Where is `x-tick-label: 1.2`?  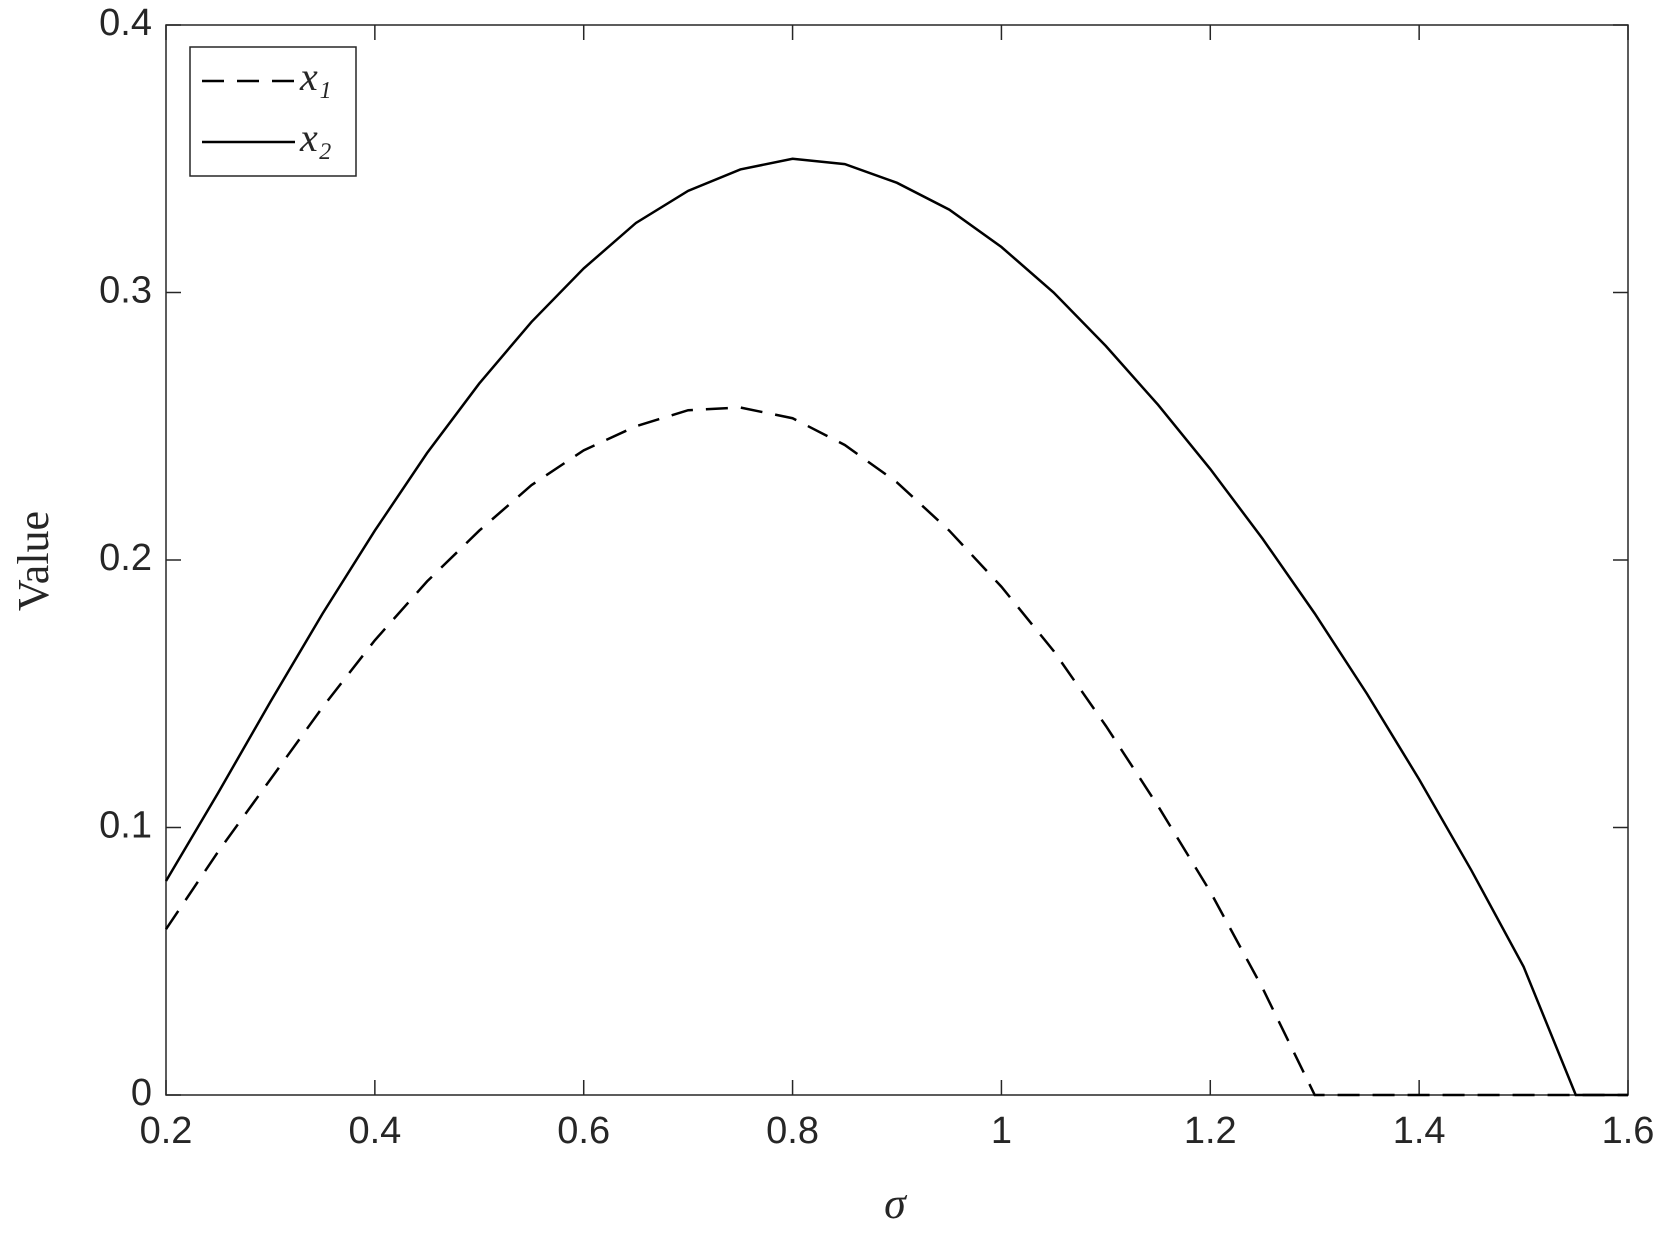 x-tick-label: 1.2 is located at coordinates (1210, 1131).